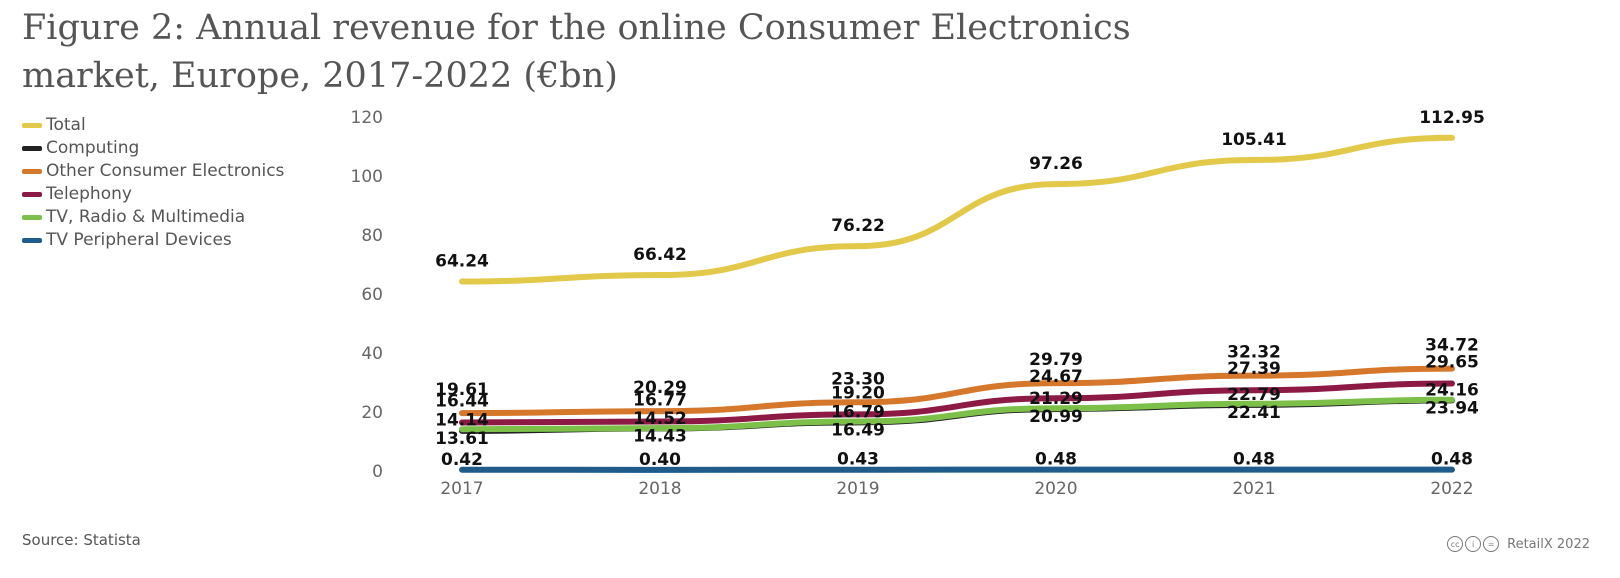 This screenshot has height=578, width=1620. I want to click on no-derivatives-icon: =, so click(1491, 544).